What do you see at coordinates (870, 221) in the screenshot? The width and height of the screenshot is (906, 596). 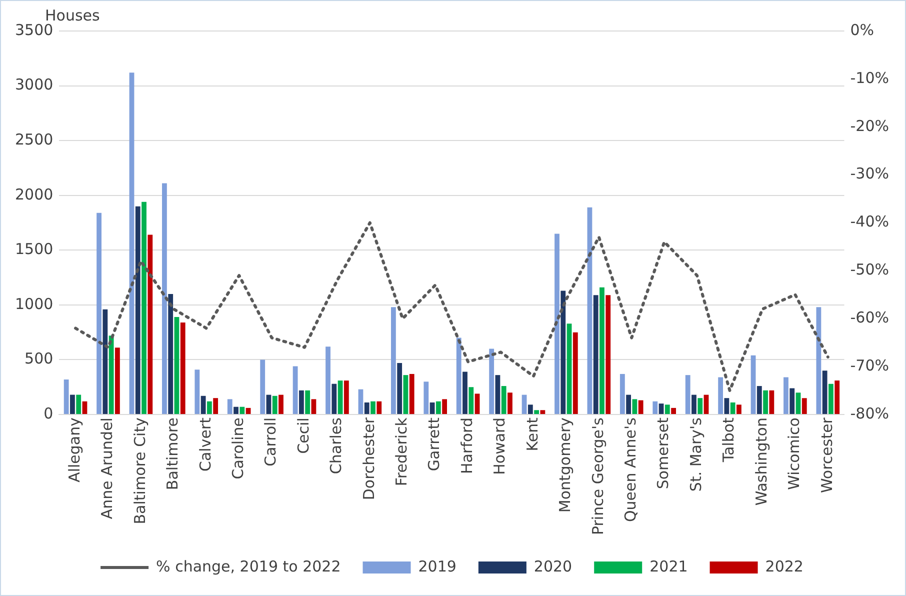 I see `y2-tick-label: -40%` at bounding box center [870, 221].